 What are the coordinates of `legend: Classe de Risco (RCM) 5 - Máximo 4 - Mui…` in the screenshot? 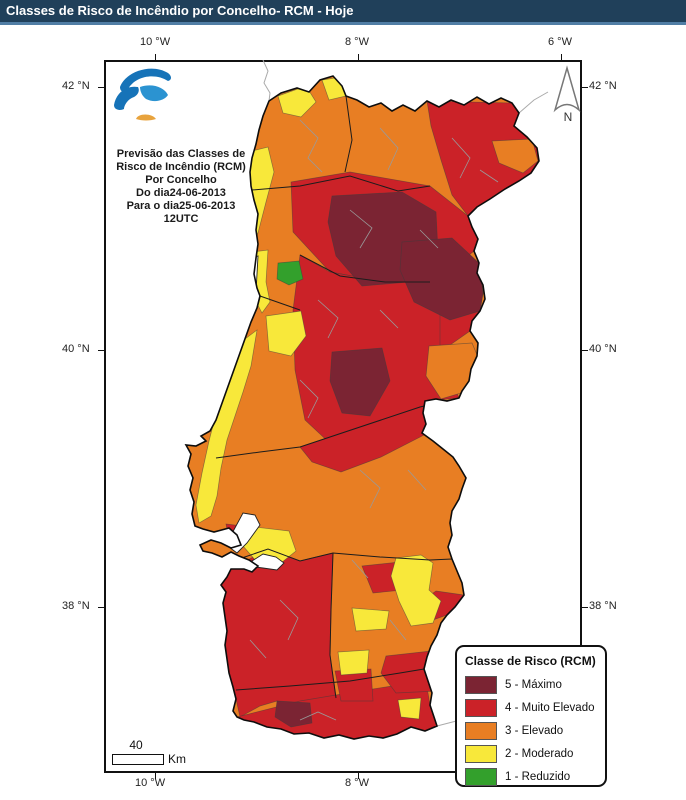 It's located at (531, 716).